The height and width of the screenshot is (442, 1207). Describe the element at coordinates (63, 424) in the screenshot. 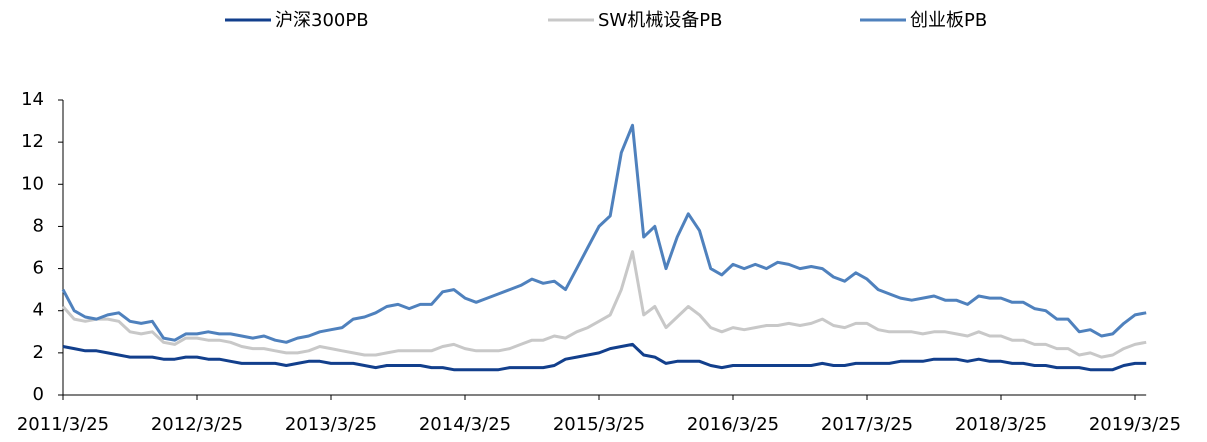

I see `x-tick-label: 2011/3/25` at that location.